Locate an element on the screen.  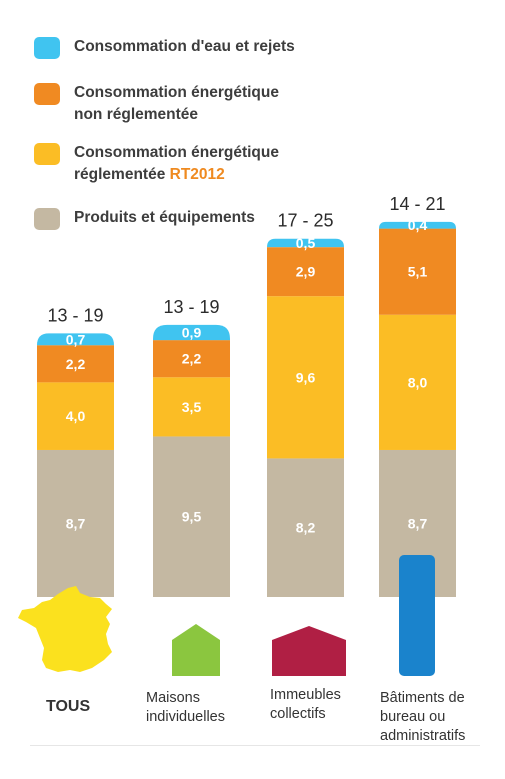
legend-label-line: Consommation d'eau et rejets is located at coordinates (184, 46).